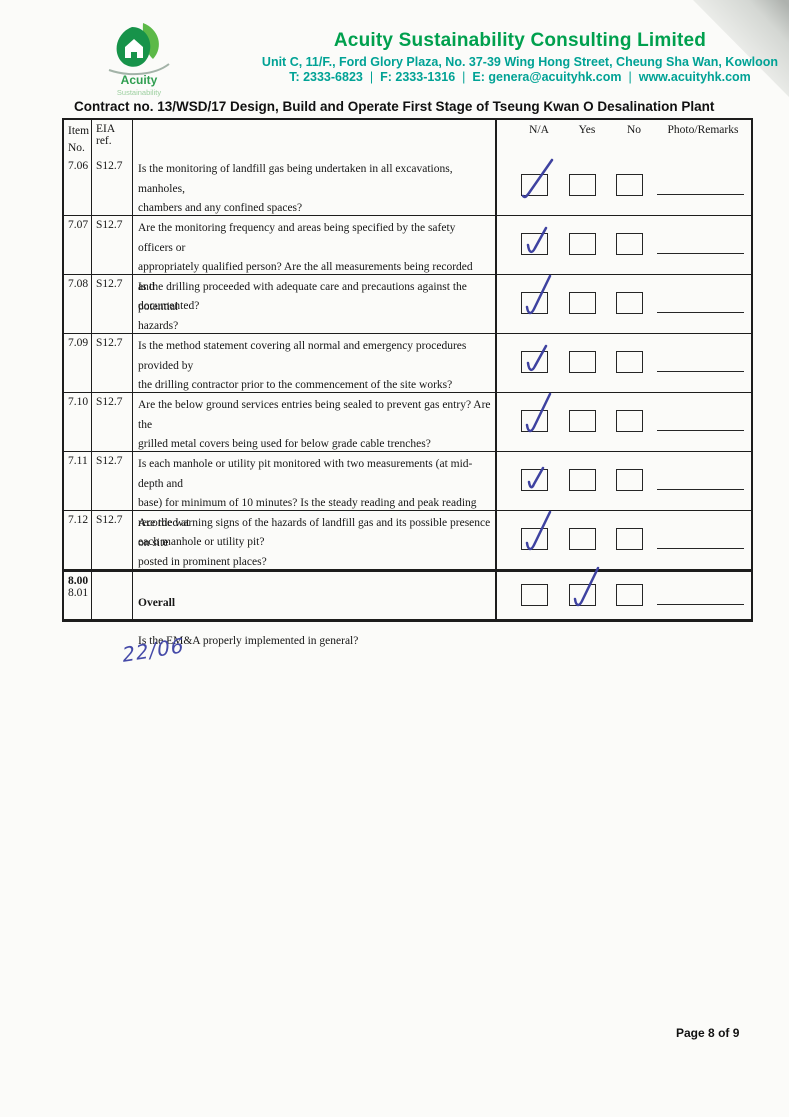 The height and width of the screenshot is (1117, 789). What do you see at coordinates (708, 1033) in the screenshot?
I see `page-number: Page 8 of 9` at bounding box center [708, 1033].